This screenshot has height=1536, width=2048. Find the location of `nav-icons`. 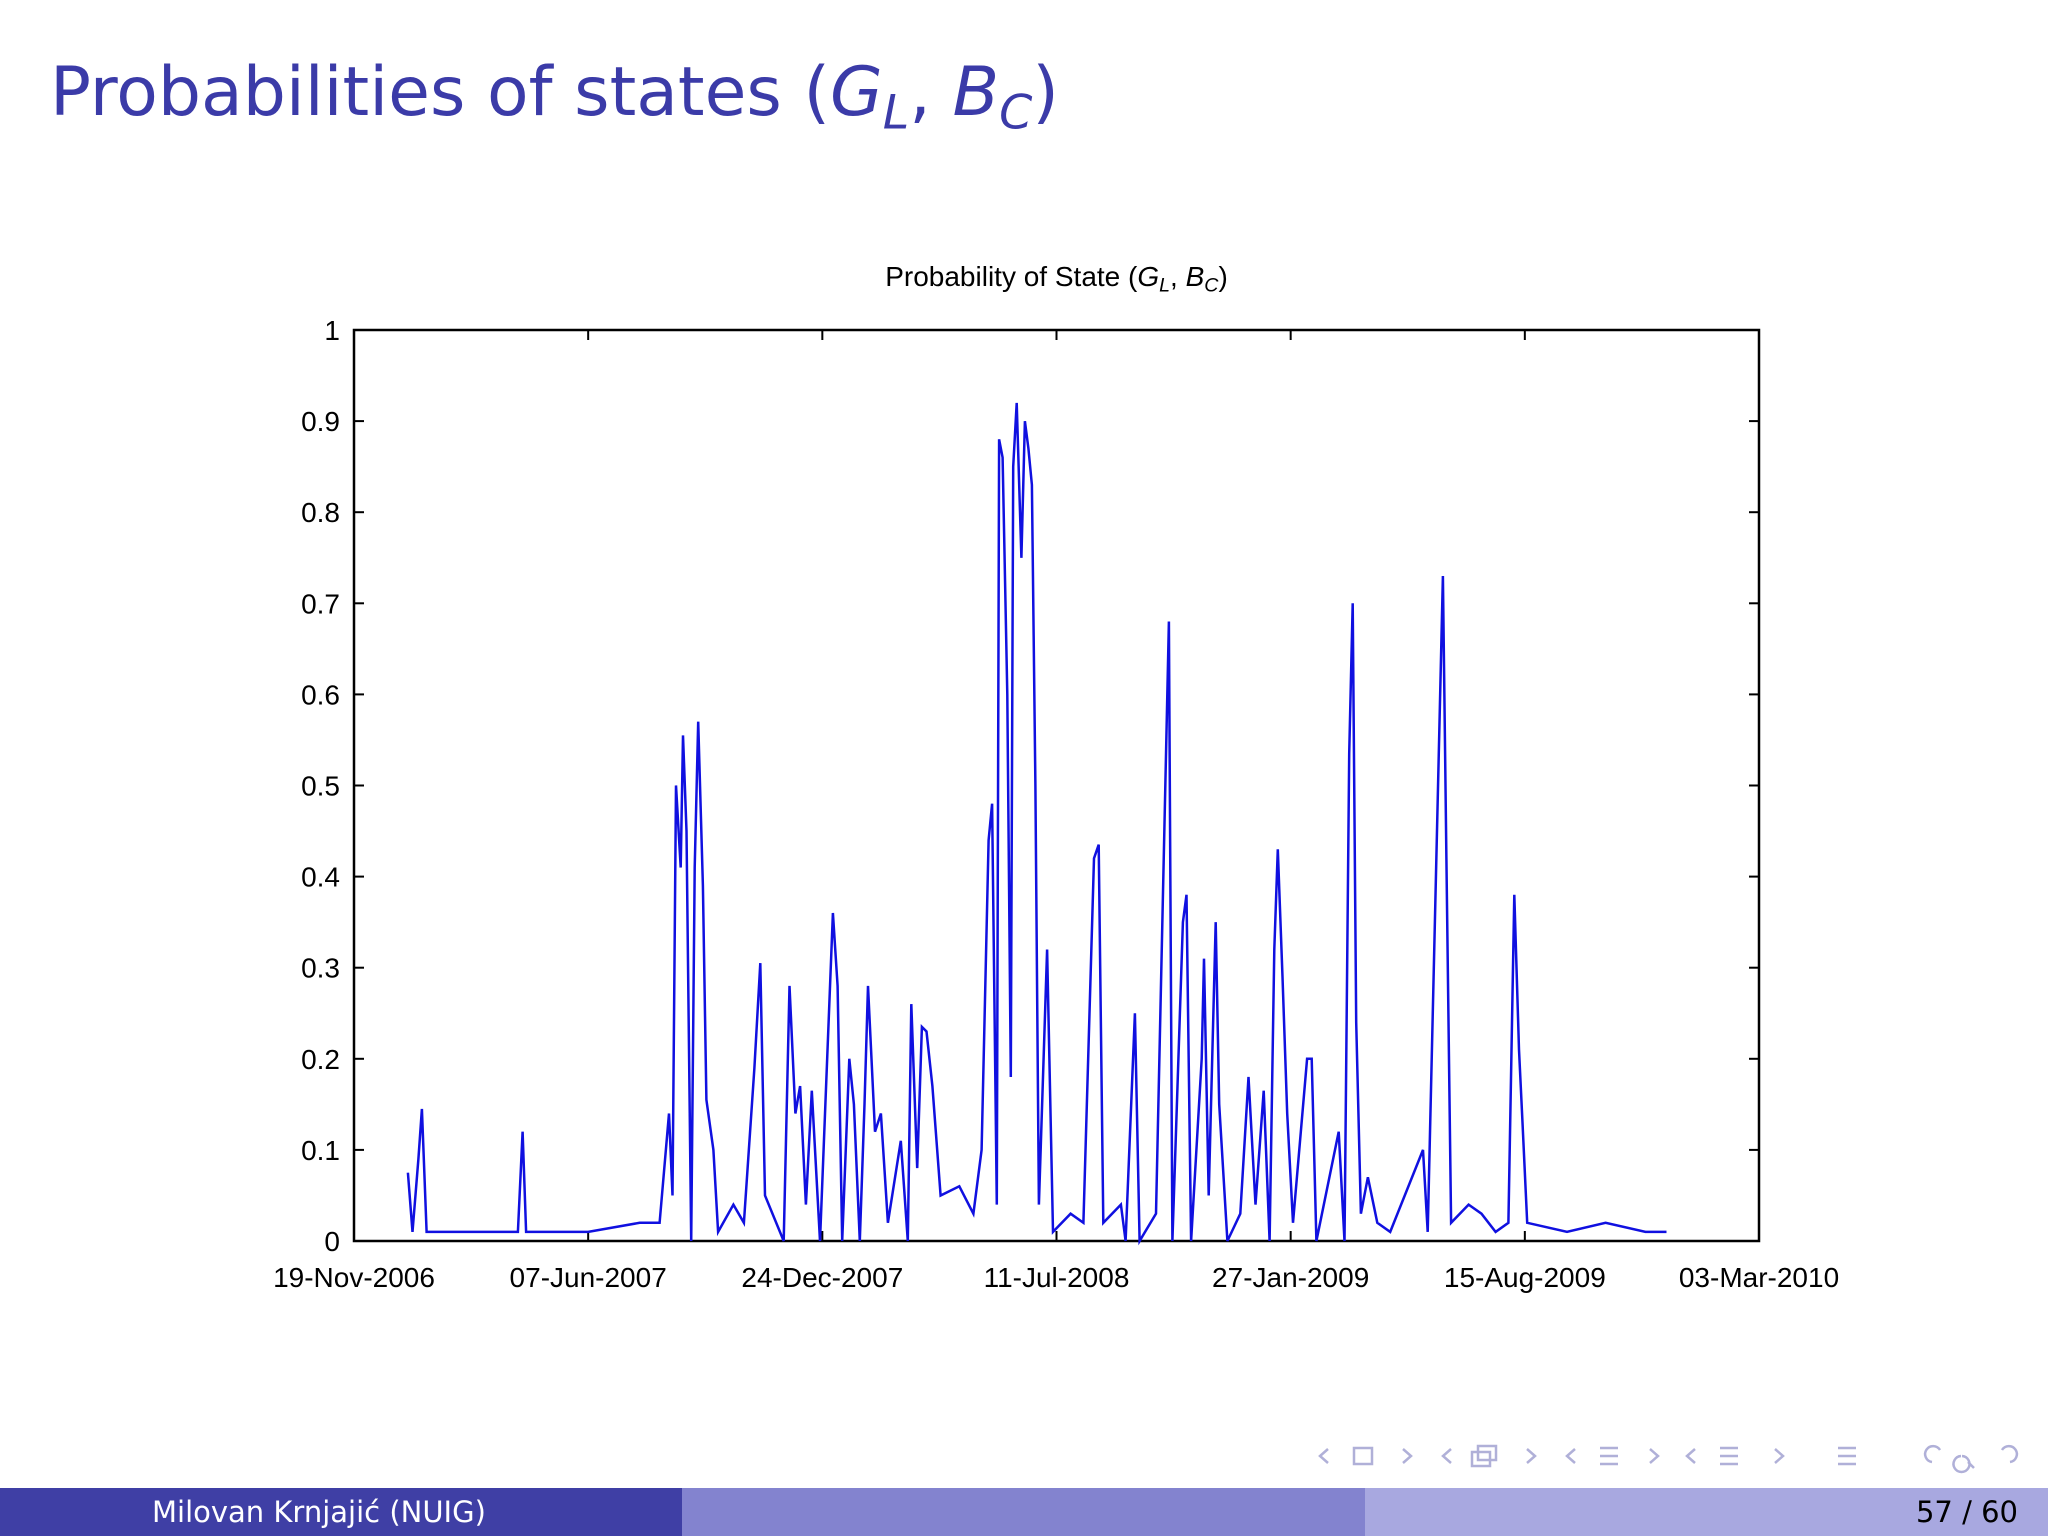

nav-icons is located at coordinates (1668, 1459).